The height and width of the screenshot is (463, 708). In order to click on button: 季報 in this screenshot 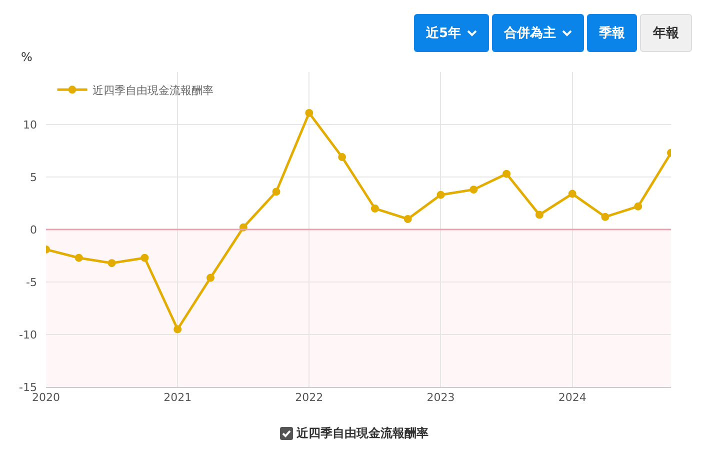, I will do `click(612, 33)`.